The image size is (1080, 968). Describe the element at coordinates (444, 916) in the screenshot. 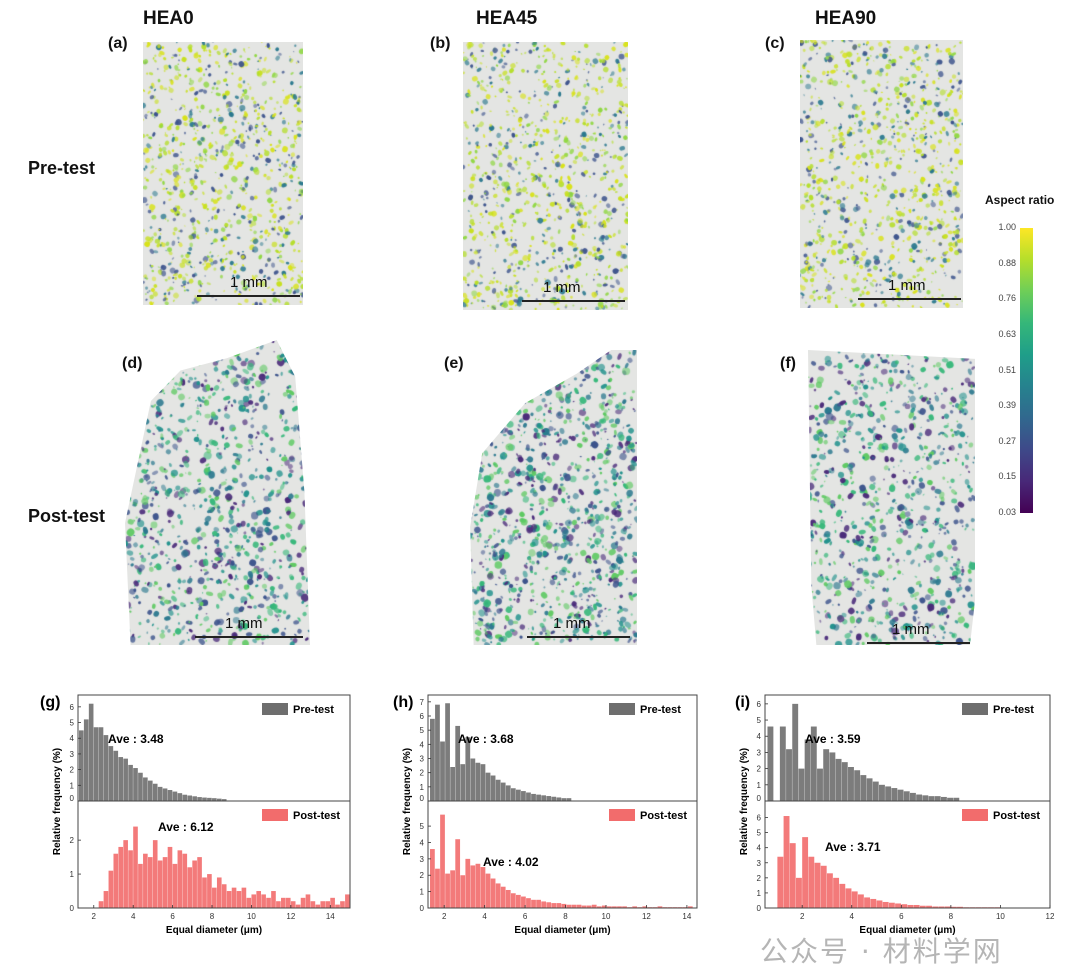

I see `x-tick-label: 2` at that location.